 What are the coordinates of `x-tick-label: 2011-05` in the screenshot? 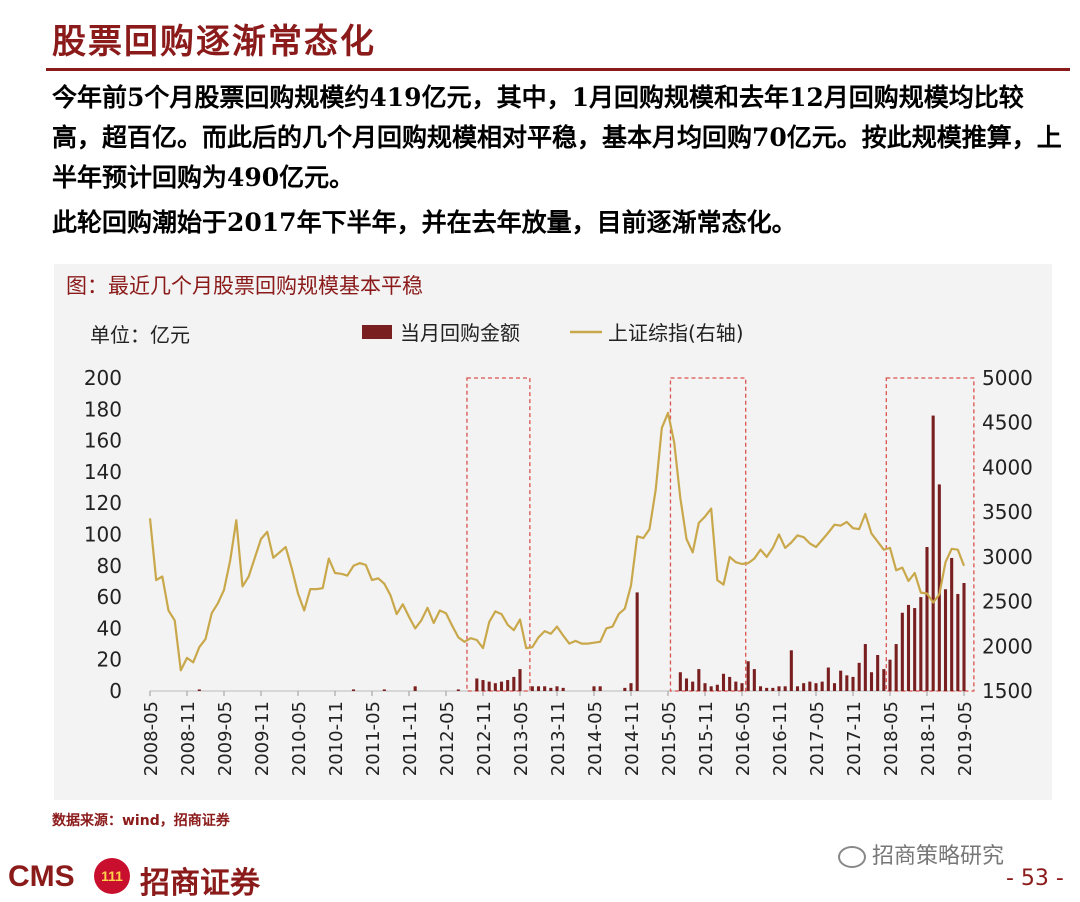 It's located at (373, 738).